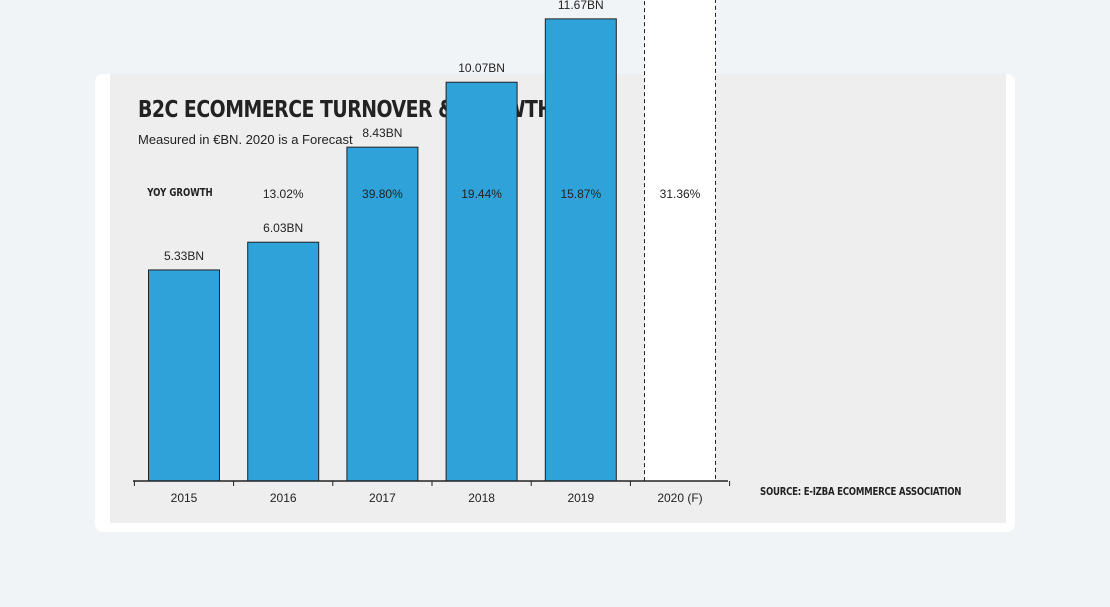 Image resolution: width=1110 pixels, height=607 pixels. Describe the element at coordinates (581, 6) in the screenshot. I see `value-label: 11.67BN` at that location.